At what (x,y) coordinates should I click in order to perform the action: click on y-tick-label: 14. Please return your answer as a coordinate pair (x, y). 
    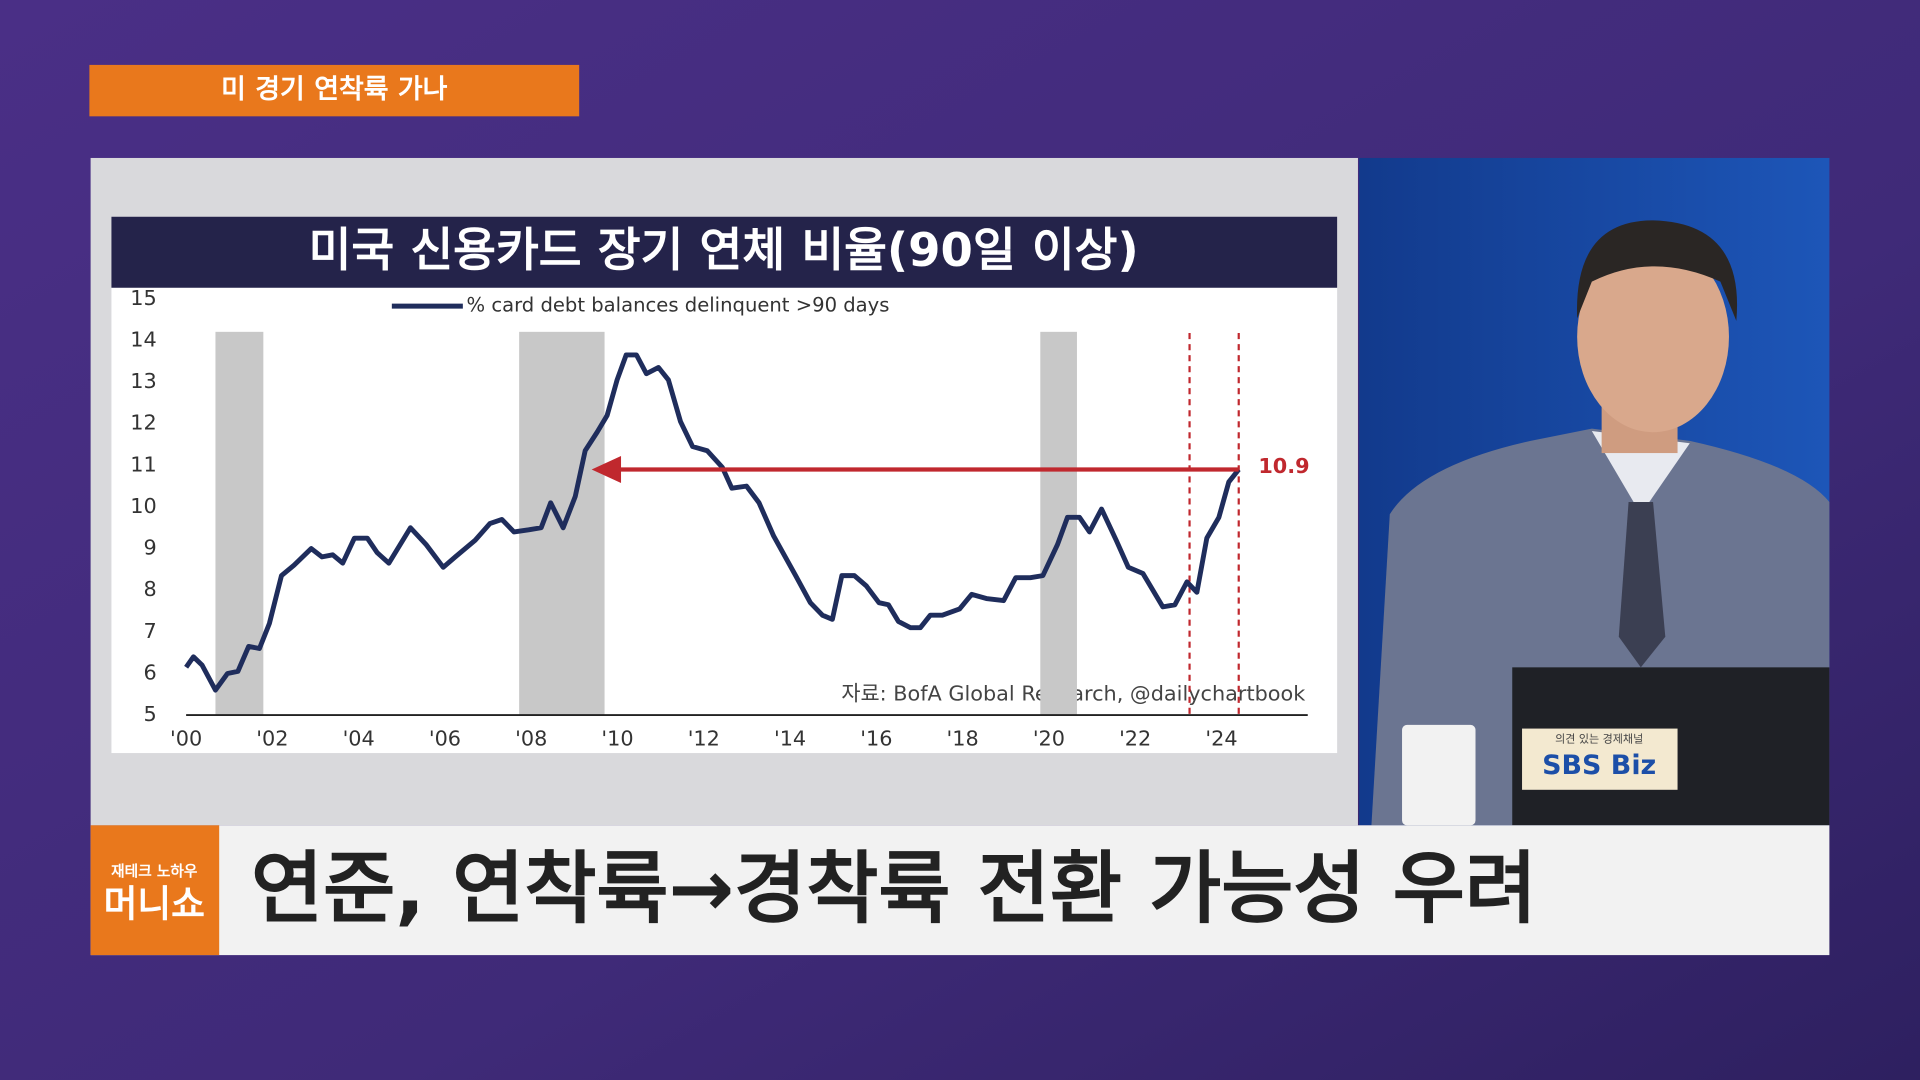
    Looking at the image, I should click on (143, 339).